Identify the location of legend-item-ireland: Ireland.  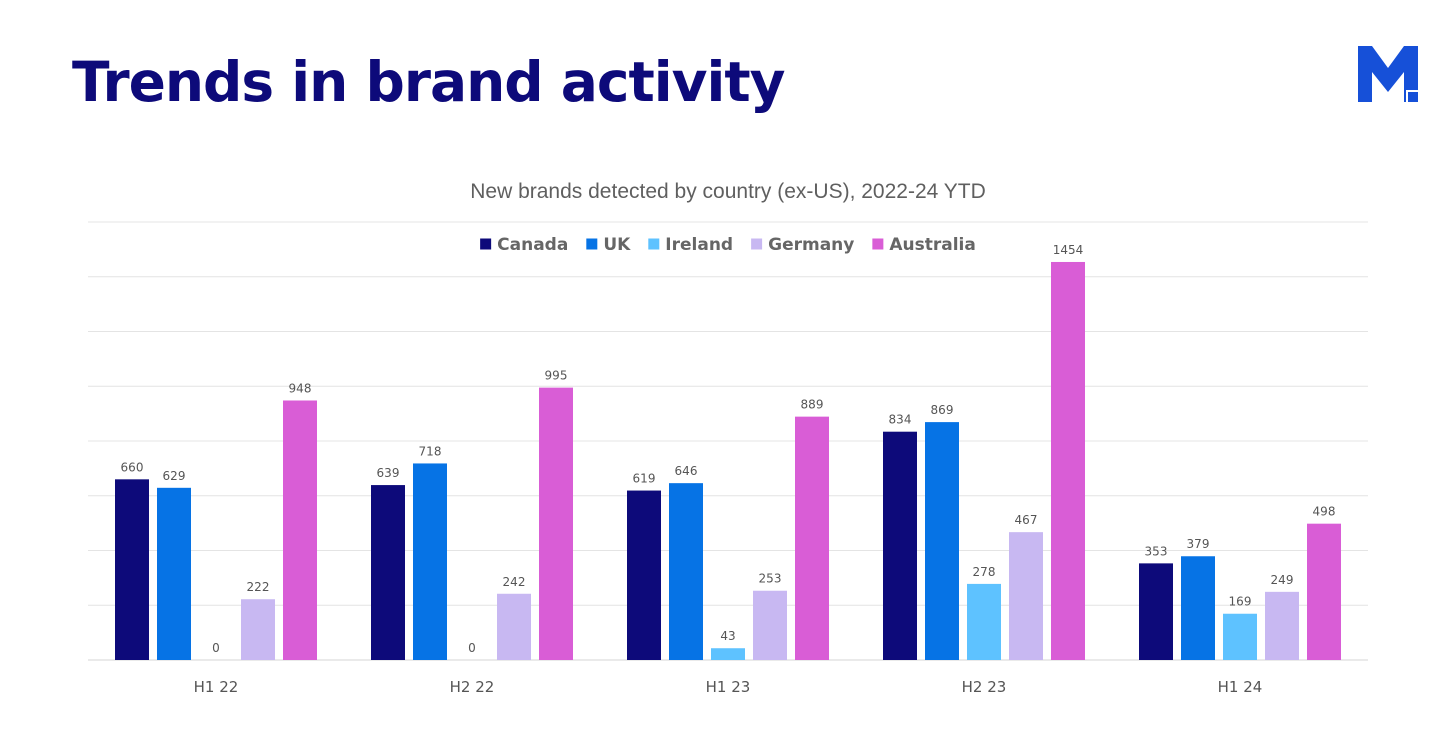
(690, 245).